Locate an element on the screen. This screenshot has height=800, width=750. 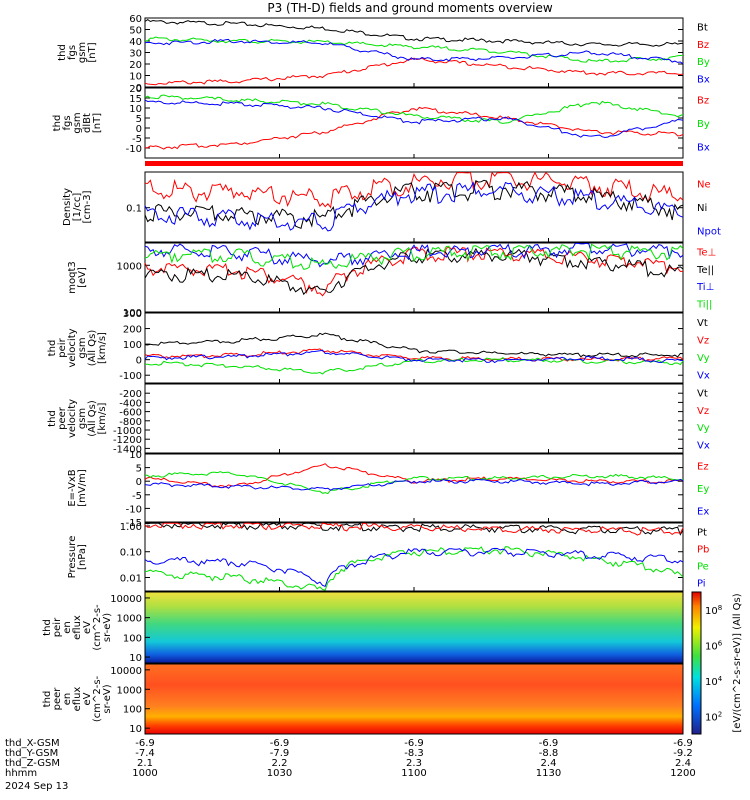
x-row-value: 2.1 is located at coordinates (145, 763).